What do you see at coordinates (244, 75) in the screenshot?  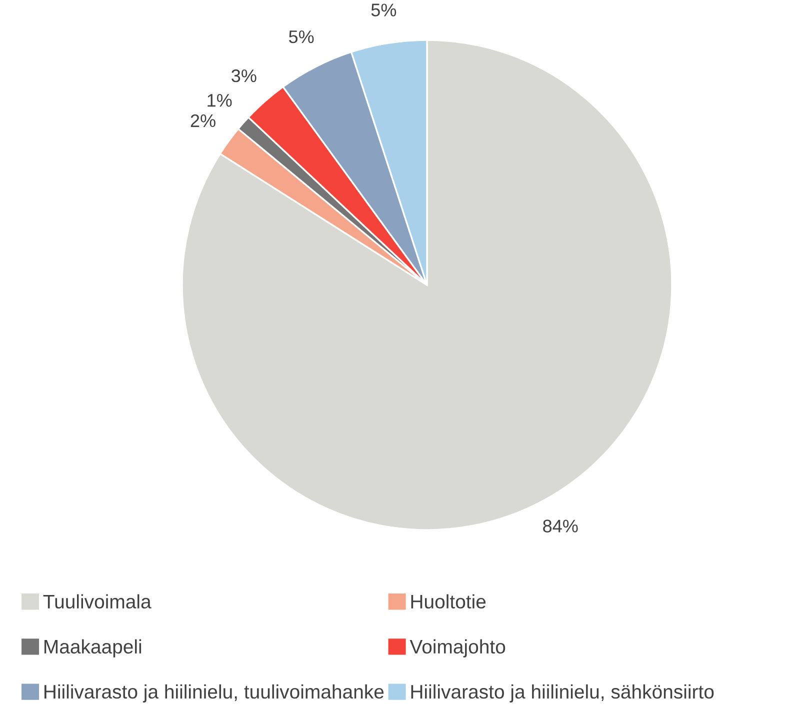 I see `data-label: 3%` at bounding box center [244, 75].